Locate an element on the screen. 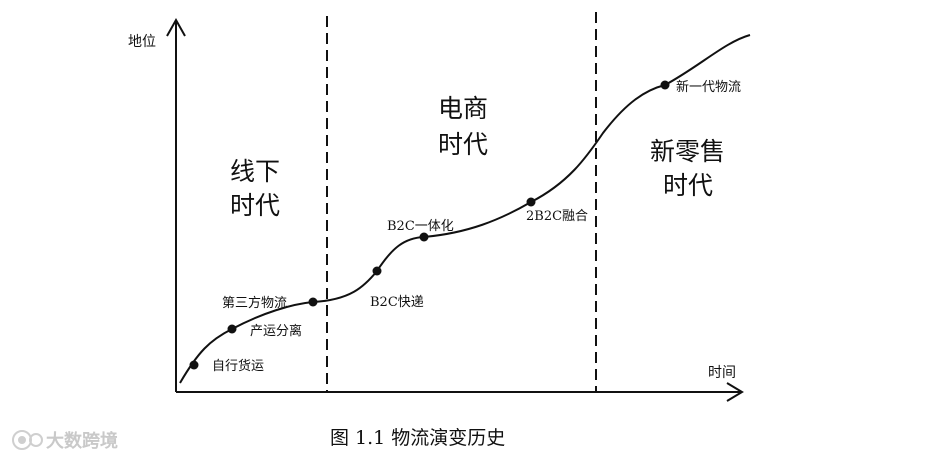 This screenshot has height=462, width=928. x-axis-label: 时间 is located at coordinates (722, 373).